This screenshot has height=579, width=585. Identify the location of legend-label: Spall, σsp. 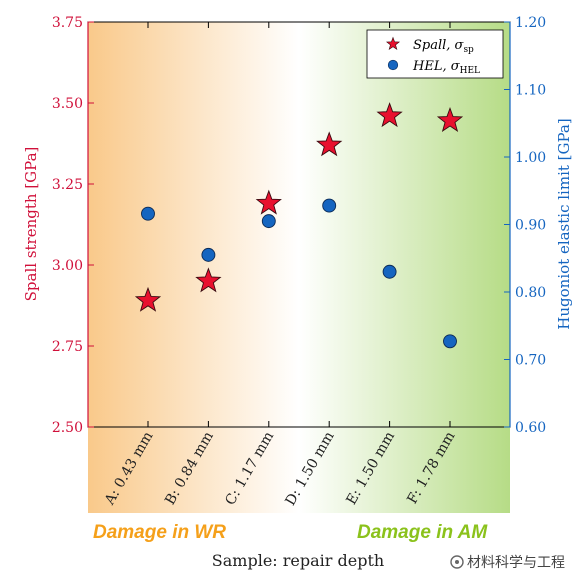
(443, 46).